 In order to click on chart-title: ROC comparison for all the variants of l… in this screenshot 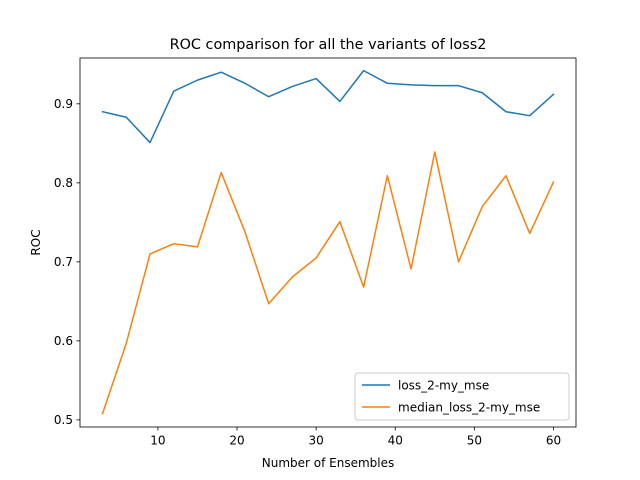, I will do `click(328, 45)`.